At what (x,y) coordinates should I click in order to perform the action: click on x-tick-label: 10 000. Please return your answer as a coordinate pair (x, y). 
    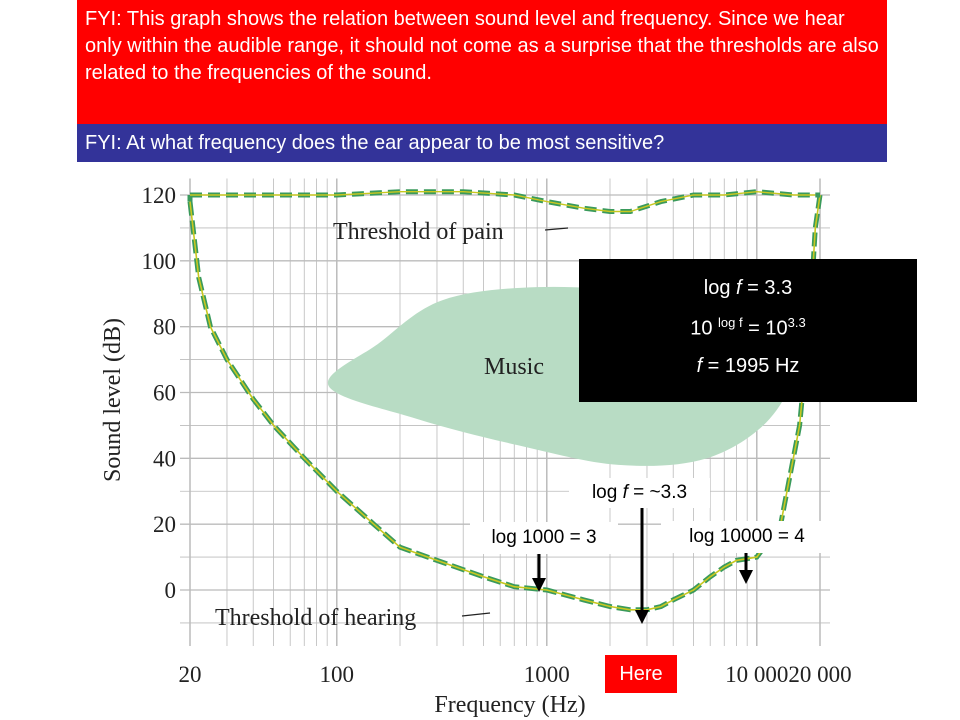
    Looking at the image, I should click on (756, 674).